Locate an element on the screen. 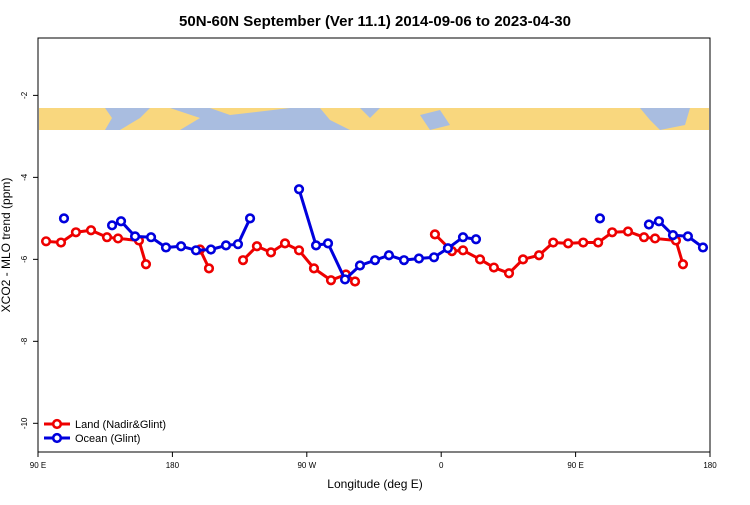 This screenshot has height=505, width=750. y-tick-label: -6 is located at coordinates (24, 259).